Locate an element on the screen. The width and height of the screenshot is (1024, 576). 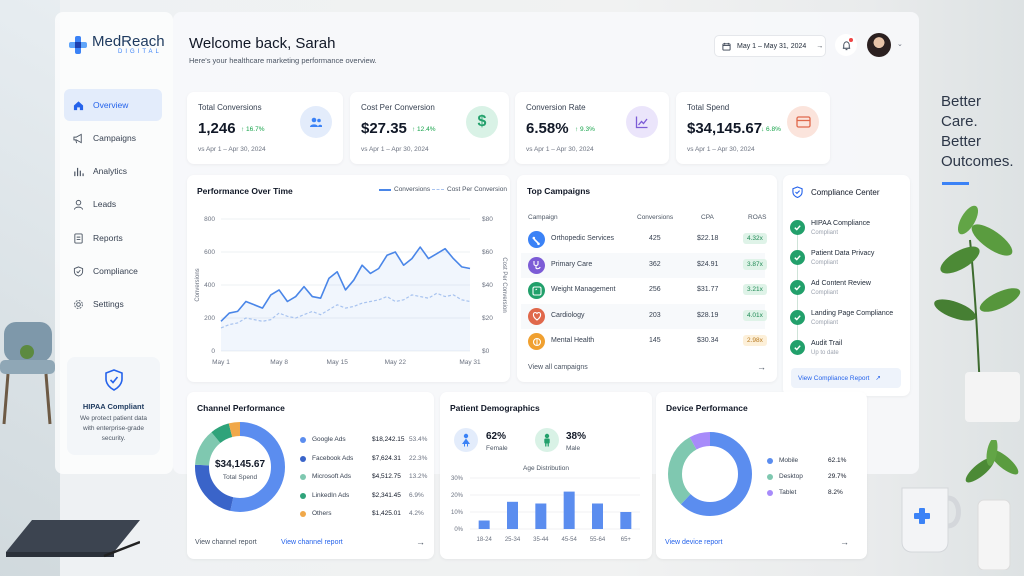
kpi-delta: ↓ 6.8% is located at coordinates (771, 129).